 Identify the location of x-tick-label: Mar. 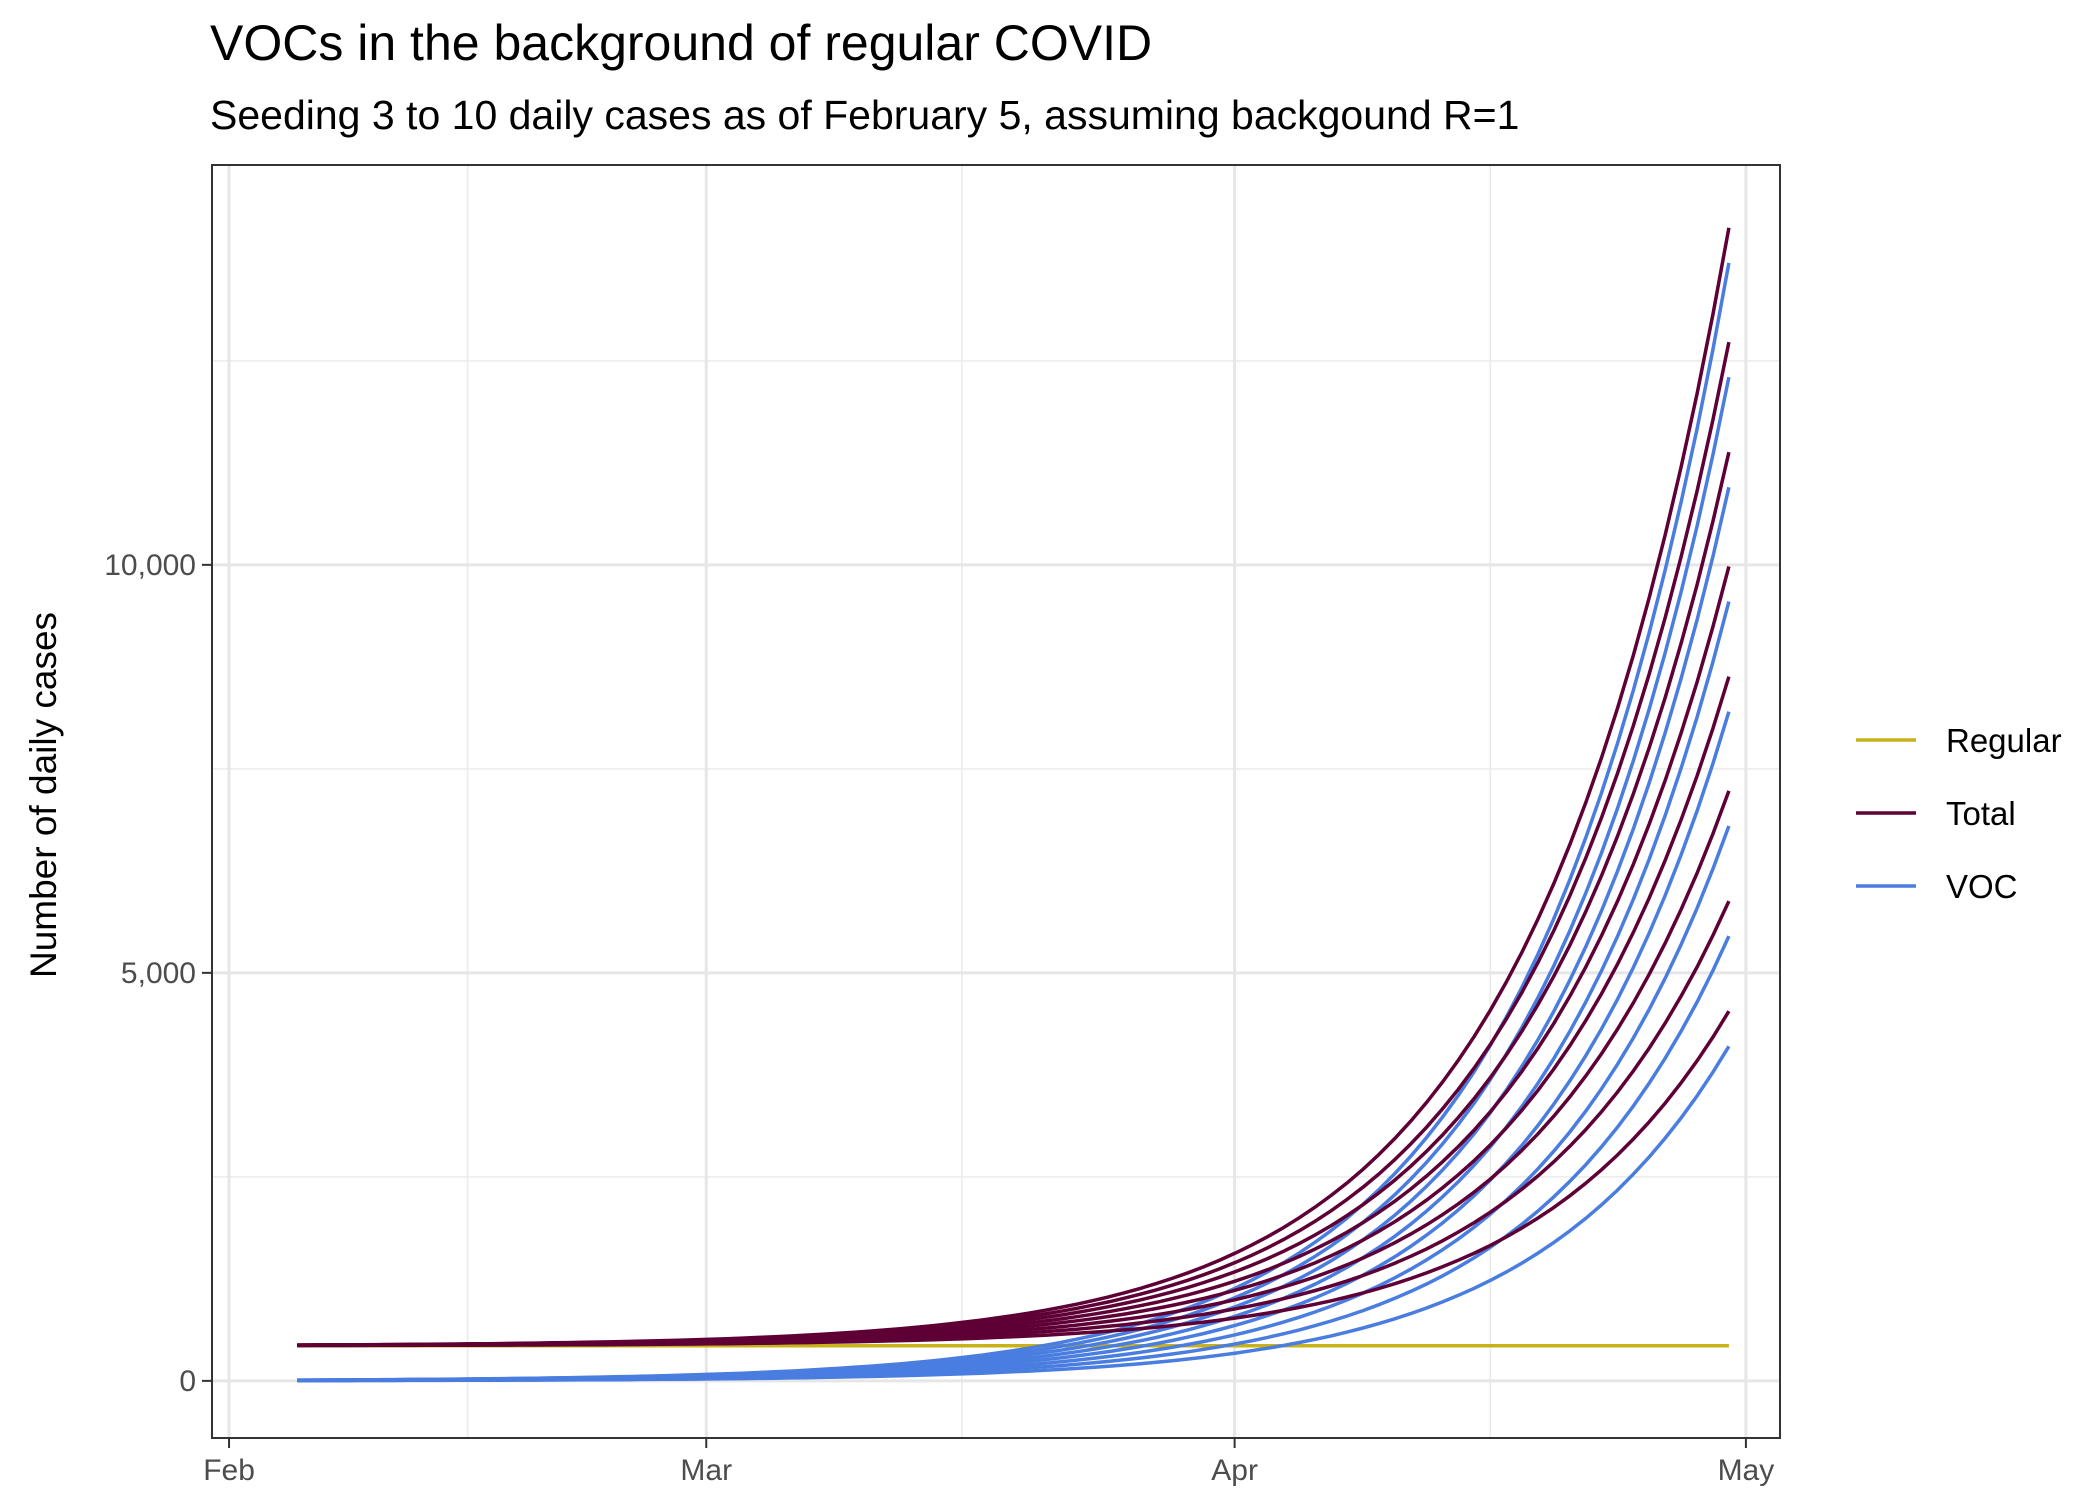
(706, 1470).